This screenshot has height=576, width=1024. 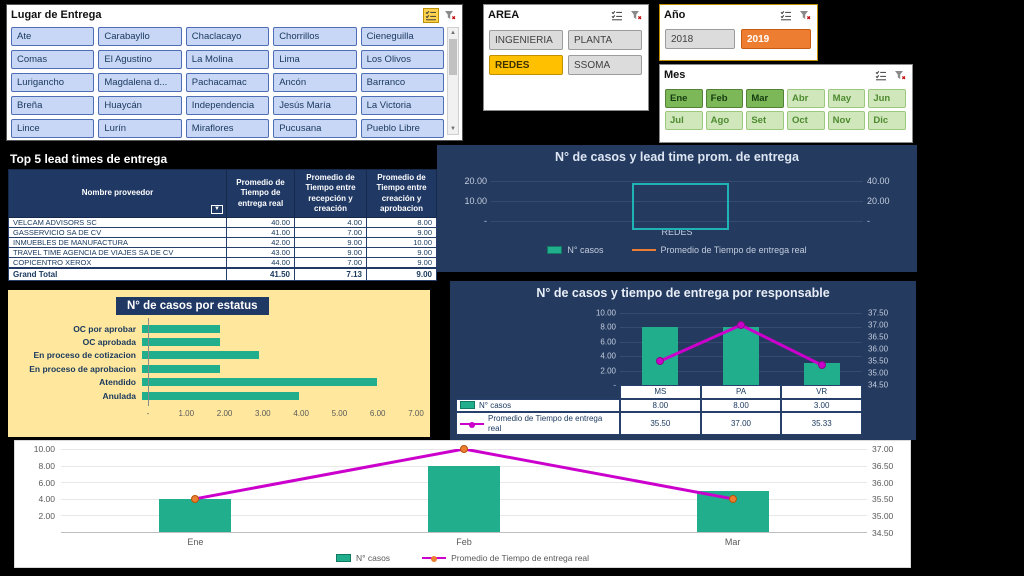 What do you see at coordinates (53, 105) in the screenshot?
I see `slicer-button-lugar: Breña` at bounding box center [53, 105].